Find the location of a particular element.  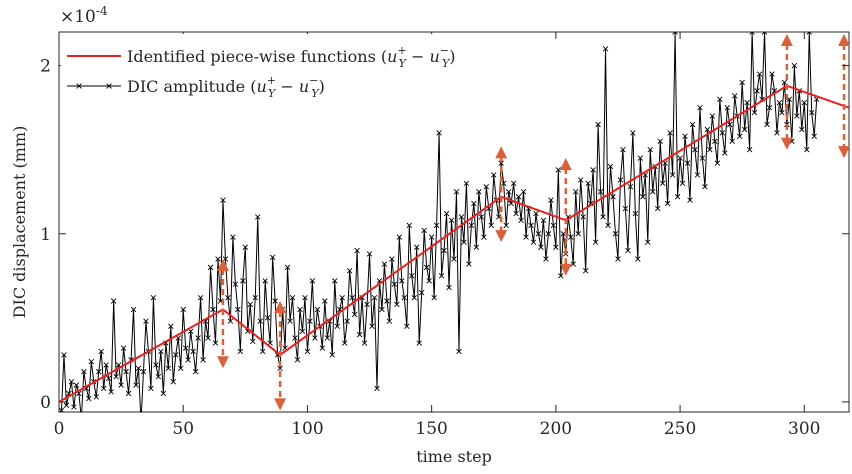

x-tick-label: 0 is located at coordinates (59, 429).